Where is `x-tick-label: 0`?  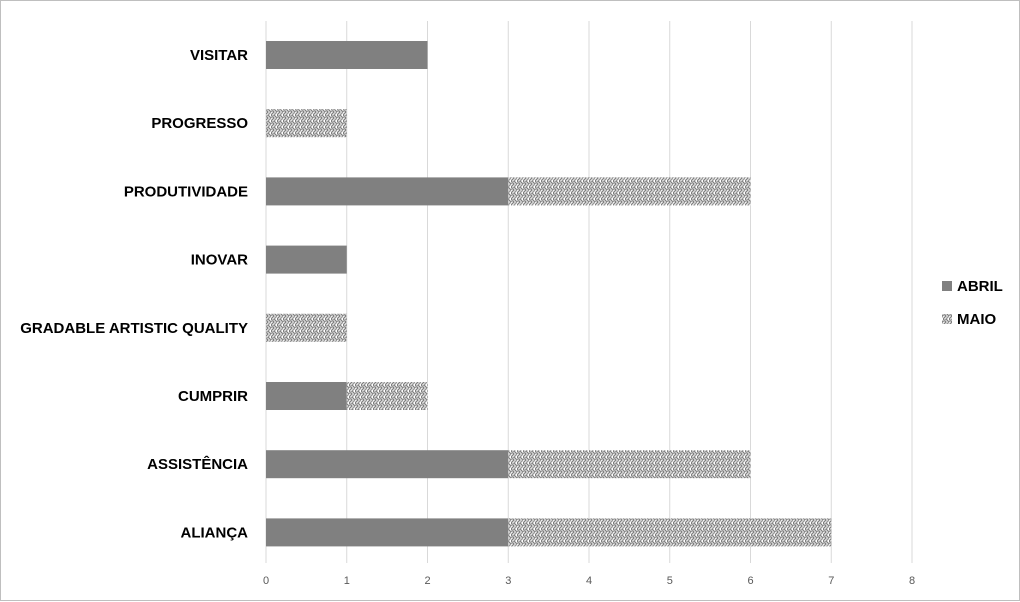
x-tick-label: 0 is located at coordinates (266, 581).